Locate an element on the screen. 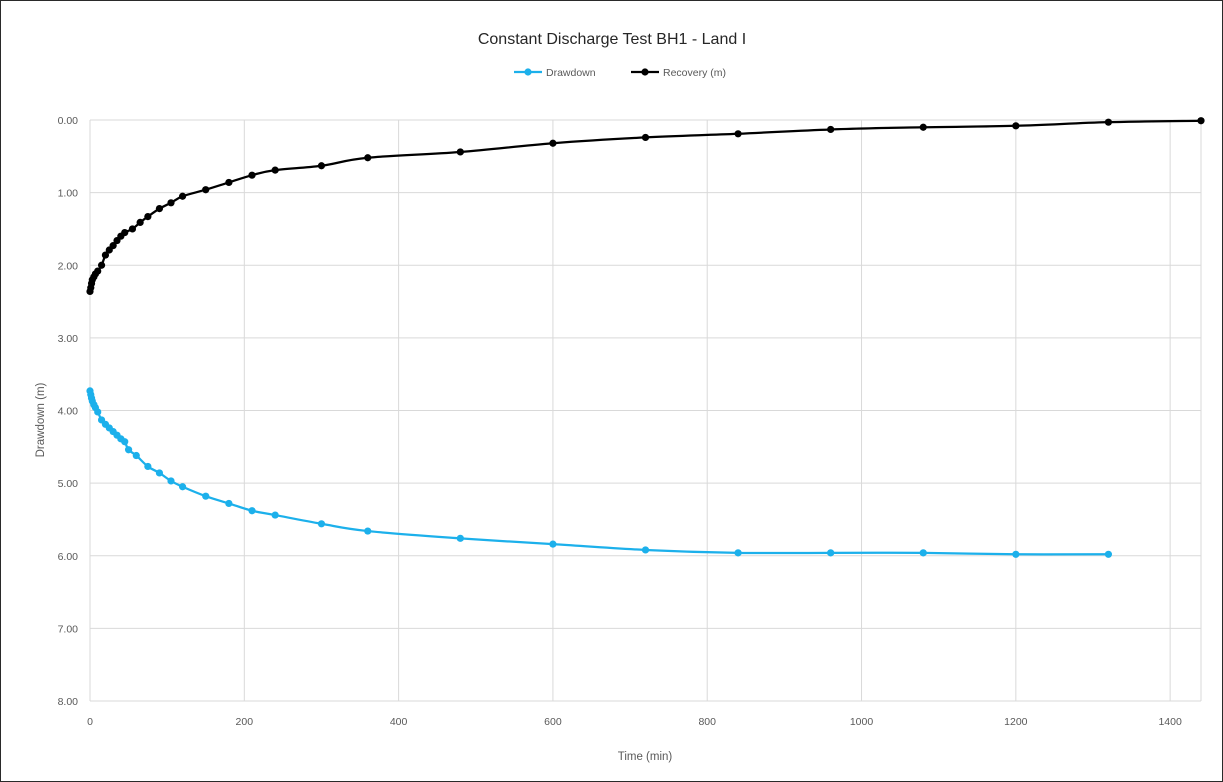 The width and height of the screenshot is (1223, 782). x-tick-label: 1400 is located at coordinates (1170, 722).